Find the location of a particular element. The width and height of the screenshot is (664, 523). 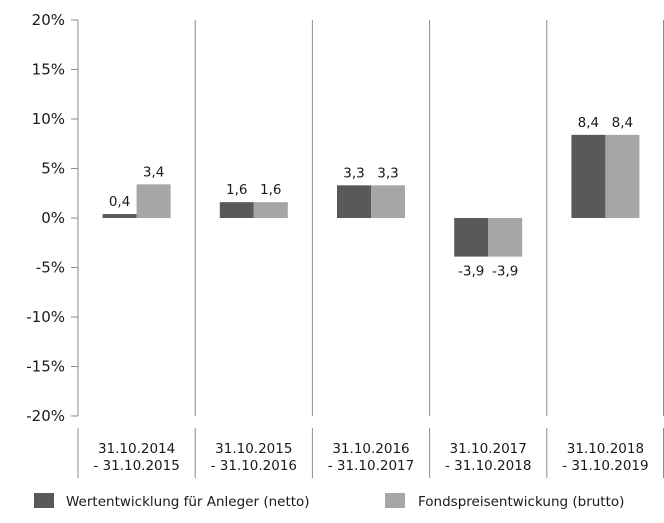

x-tick-label-line-2: - 31.10.2016 is located at coordinates (254, 466).